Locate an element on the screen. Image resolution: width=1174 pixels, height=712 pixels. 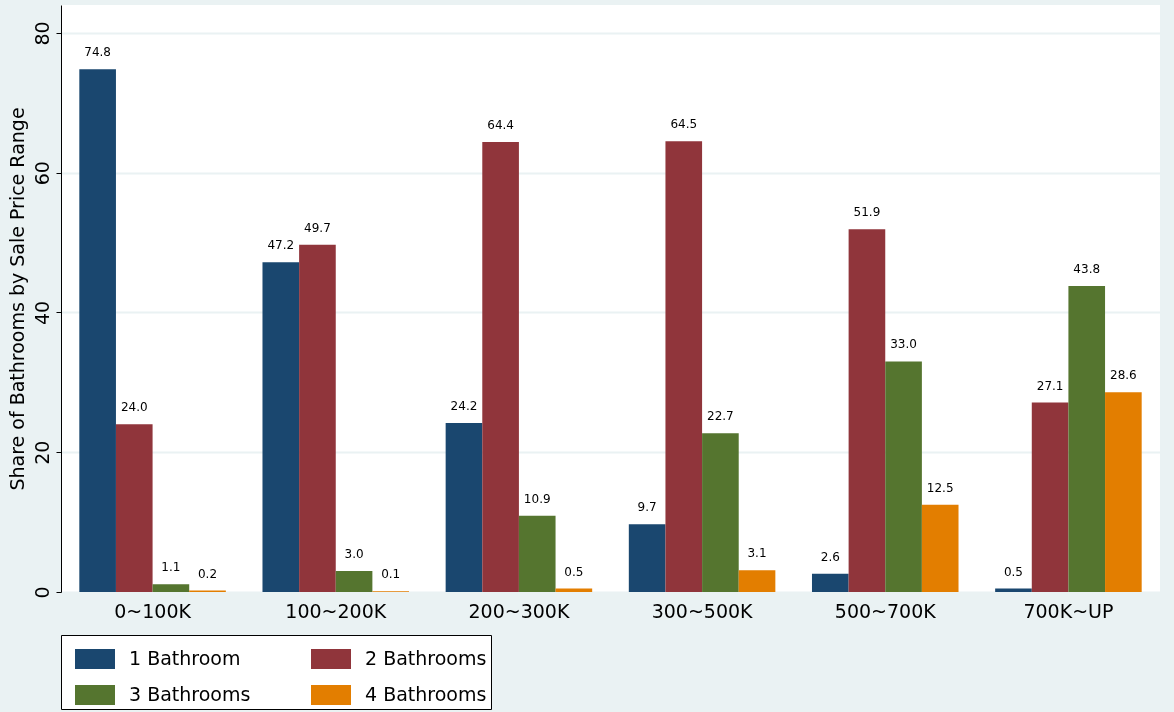
y-tick-label: 20 is located at coordinates (41, 452).